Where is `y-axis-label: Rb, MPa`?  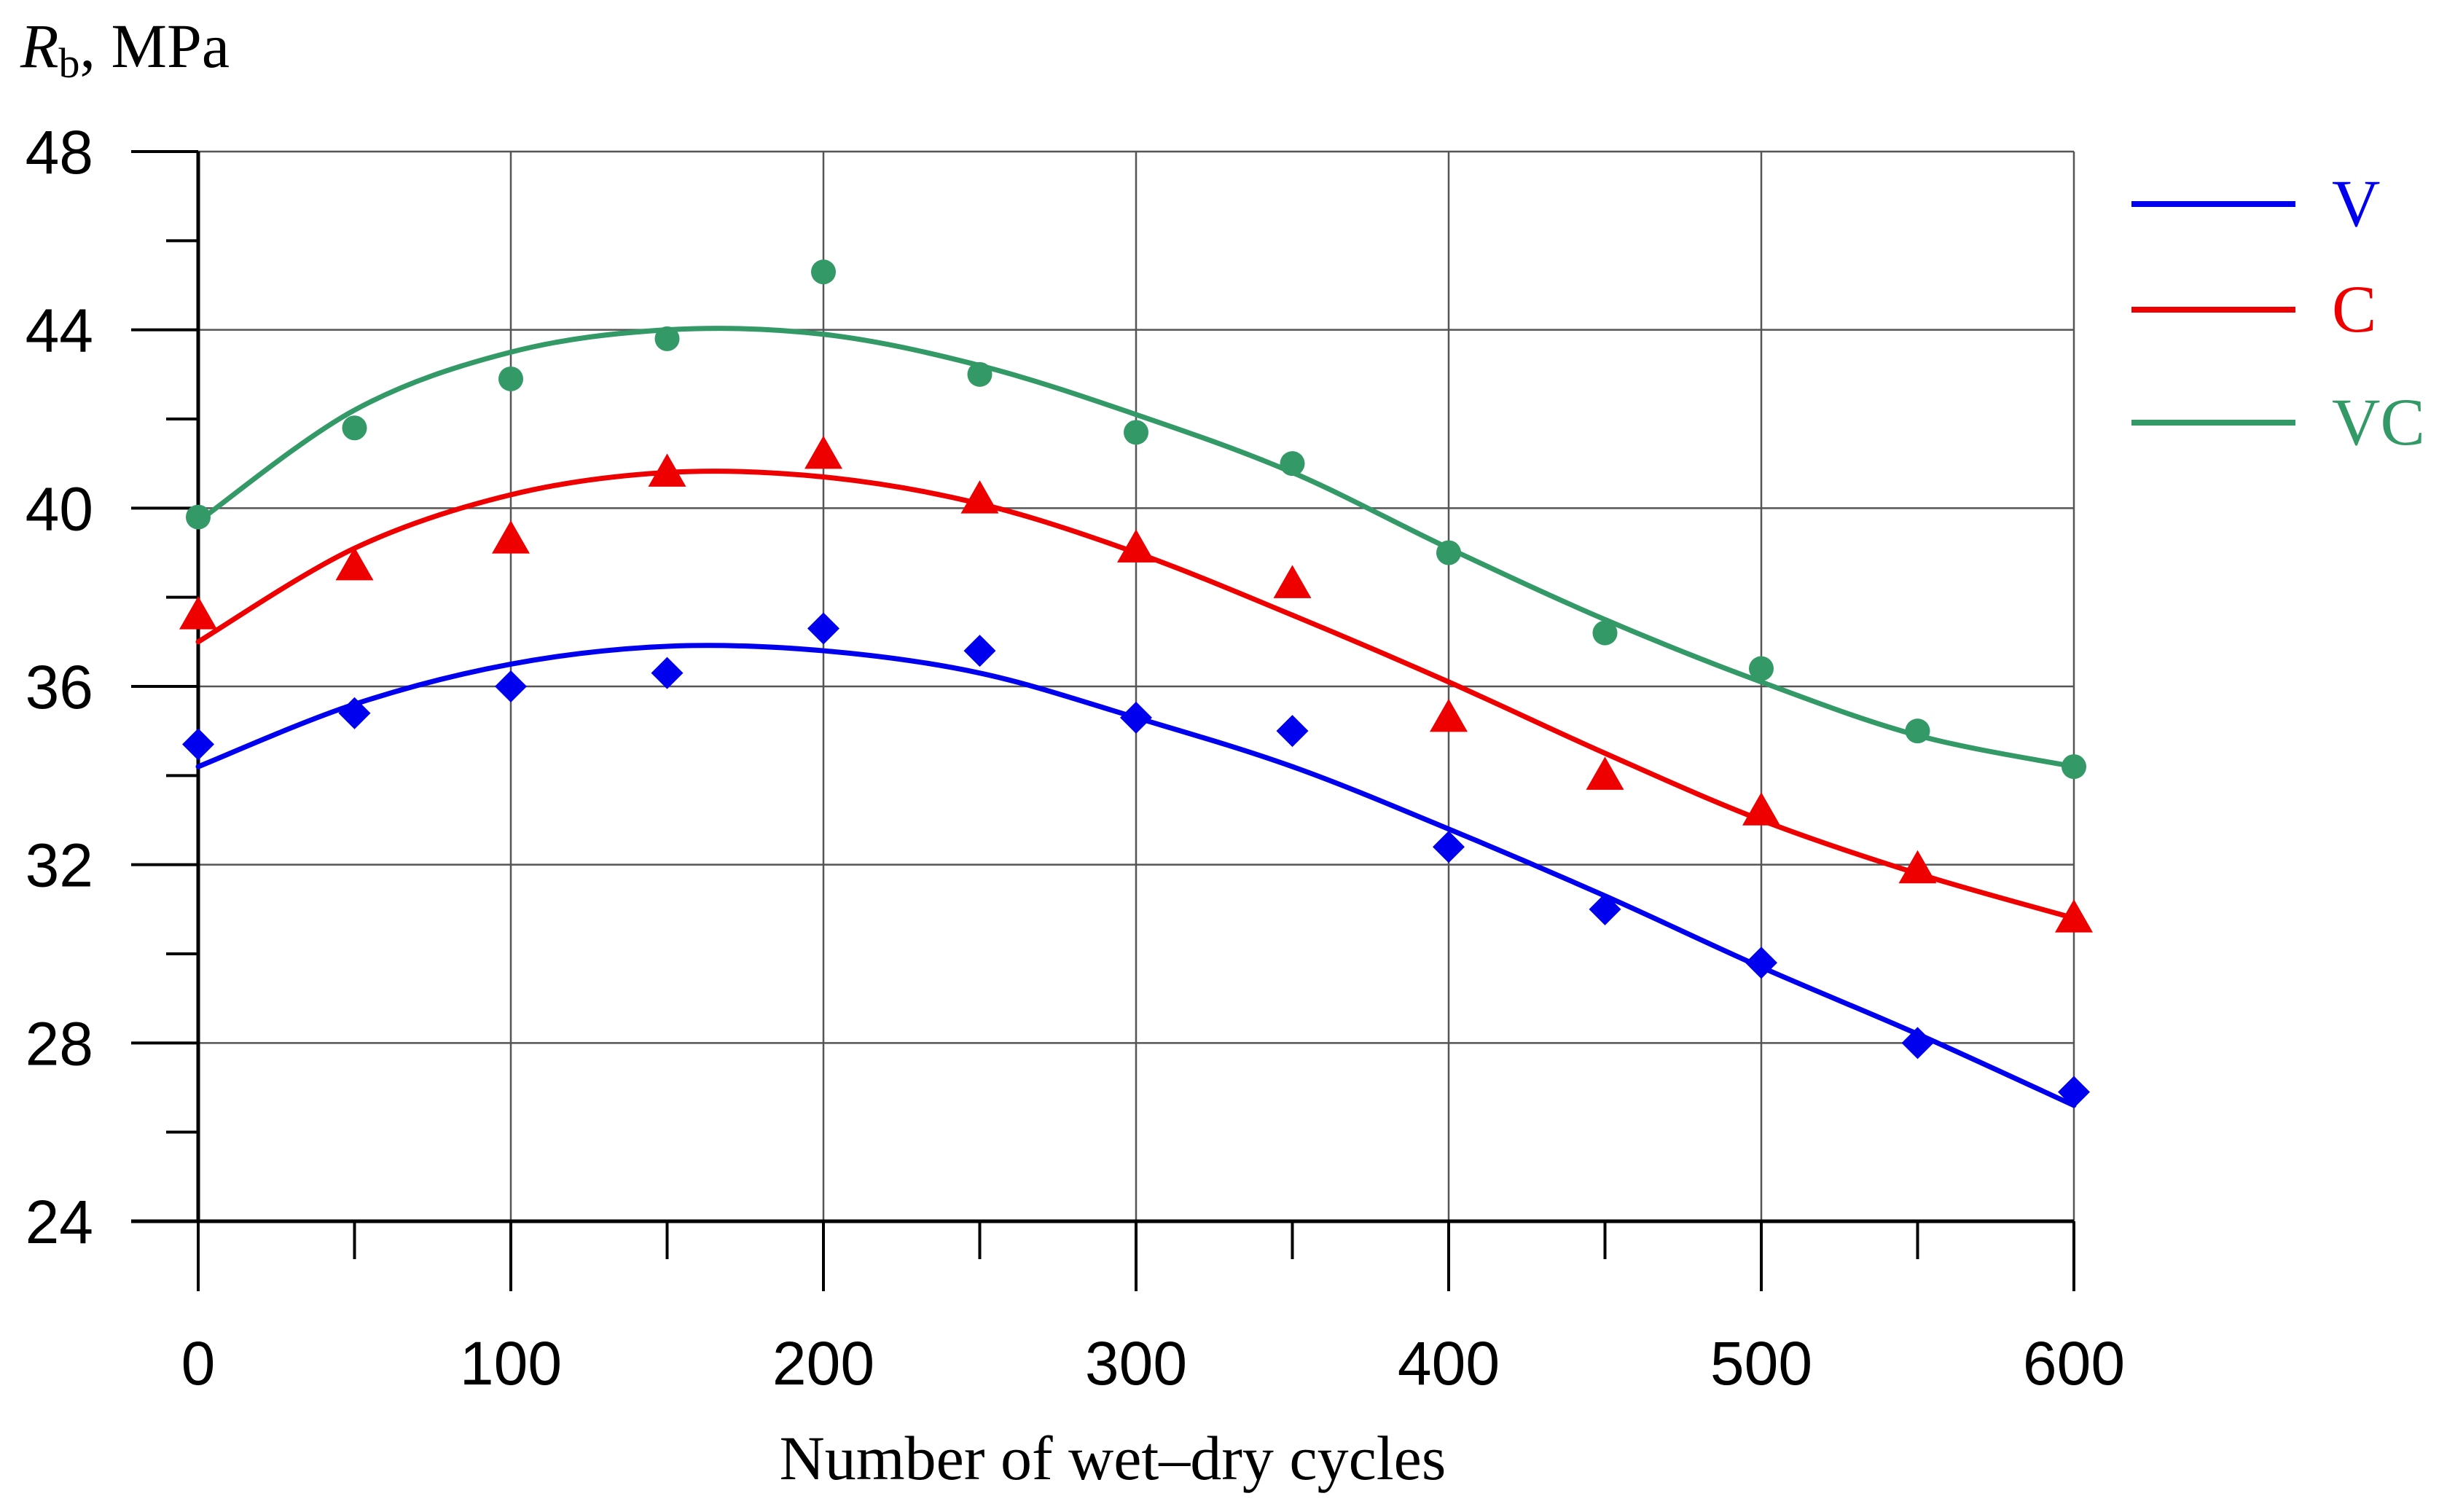
y-axis-label: Rb, MPa is located at coordinates (125, 49).